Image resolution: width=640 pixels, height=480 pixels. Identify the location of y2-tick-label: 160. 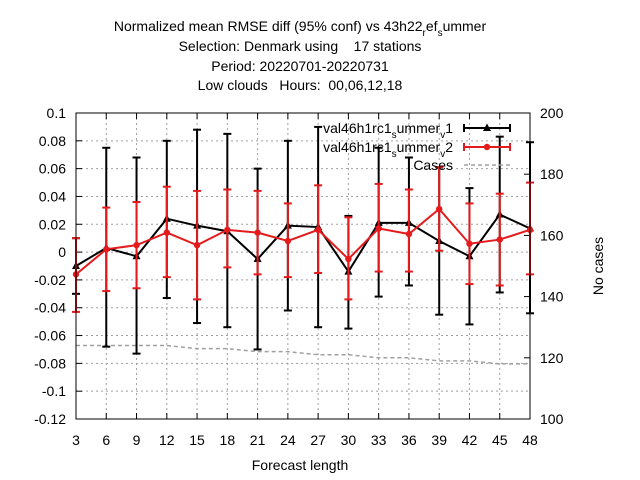
(552, 235).